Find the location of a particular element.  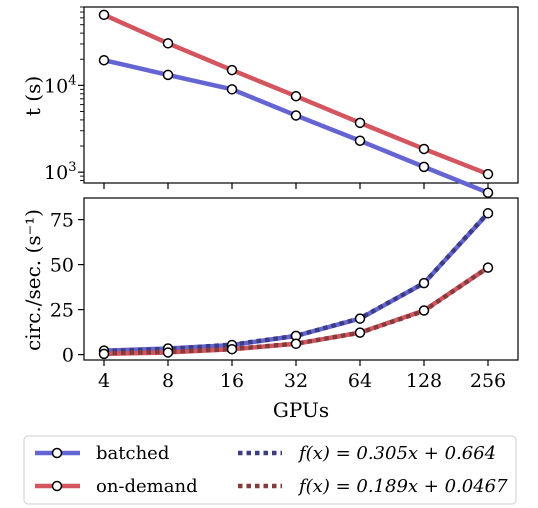

x-tick-label: 64 is located at coordinates (360, 381).